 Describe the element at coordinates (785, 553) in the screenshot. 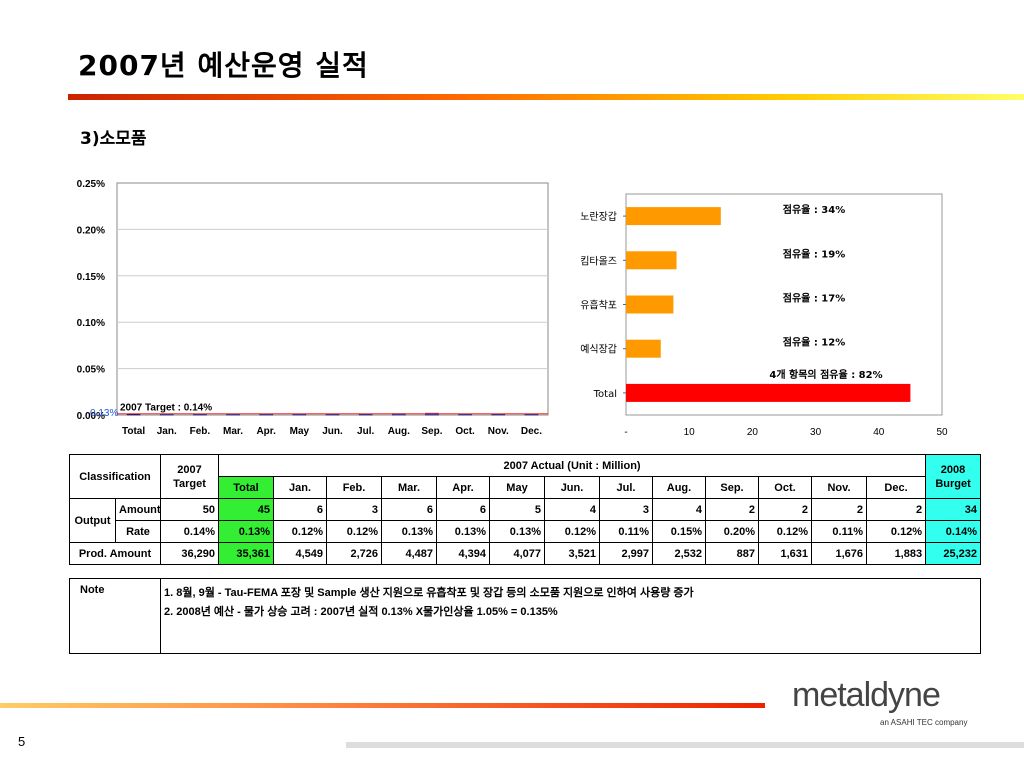

I see `value-cell: 1,631` at that location.